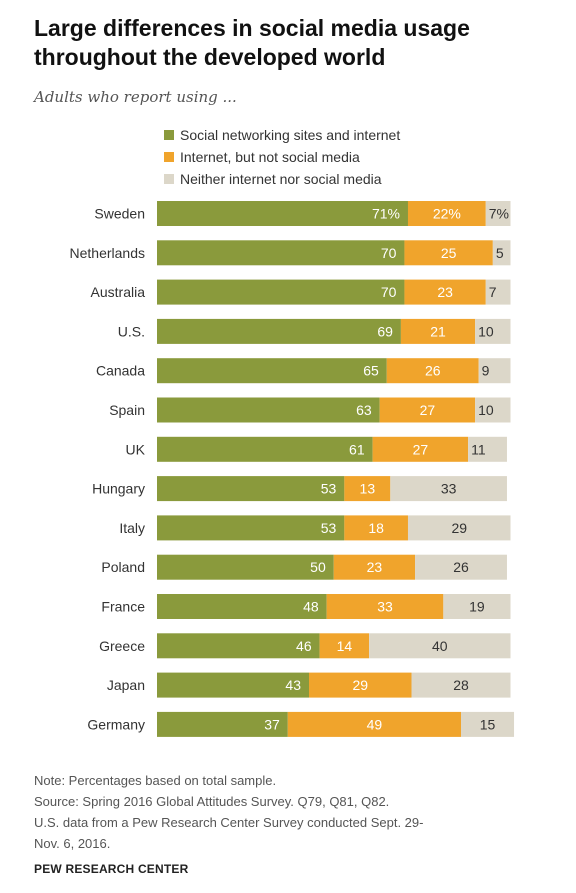 This screenshot has width=576, height=893. I want to click on category-label-canada: Canada, so click(120, 371).